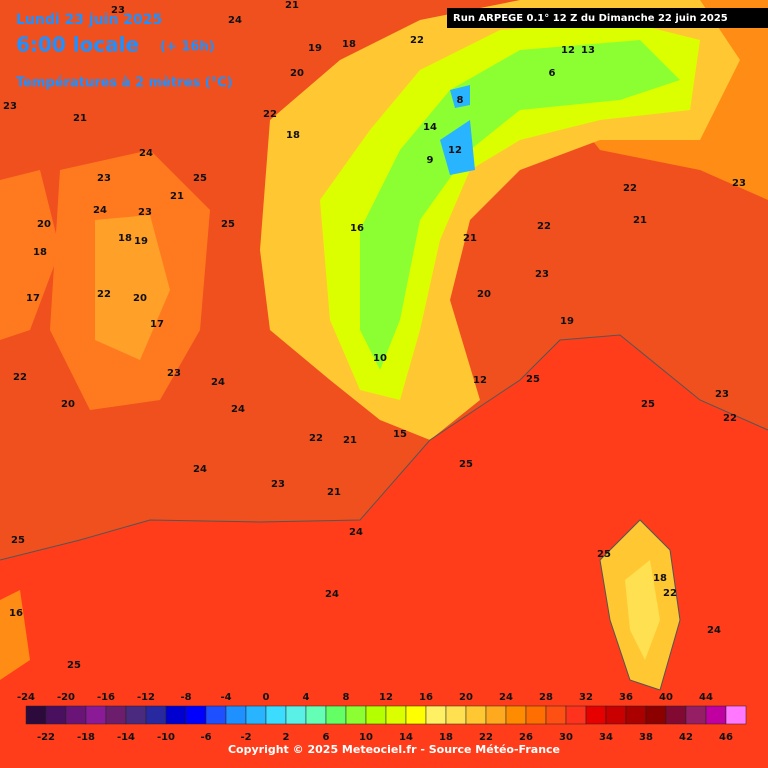 The width and height of the screenshot is (768, 768). Describe the element at coordinates (286, 737) in the screenshot. I see `colorbar-label: 2` at that location.